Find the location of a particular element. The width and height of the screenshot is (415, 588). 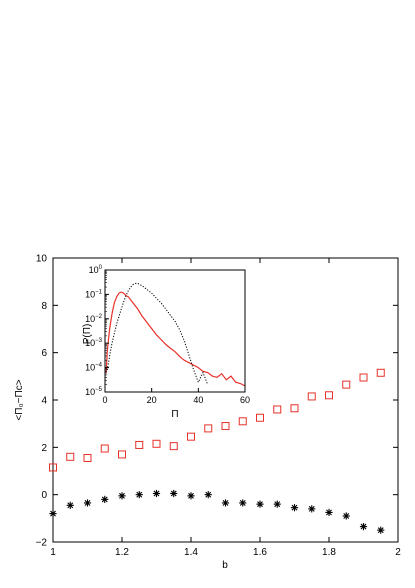

main-x-tick-label: 1 is located at coordinates (53, 552).